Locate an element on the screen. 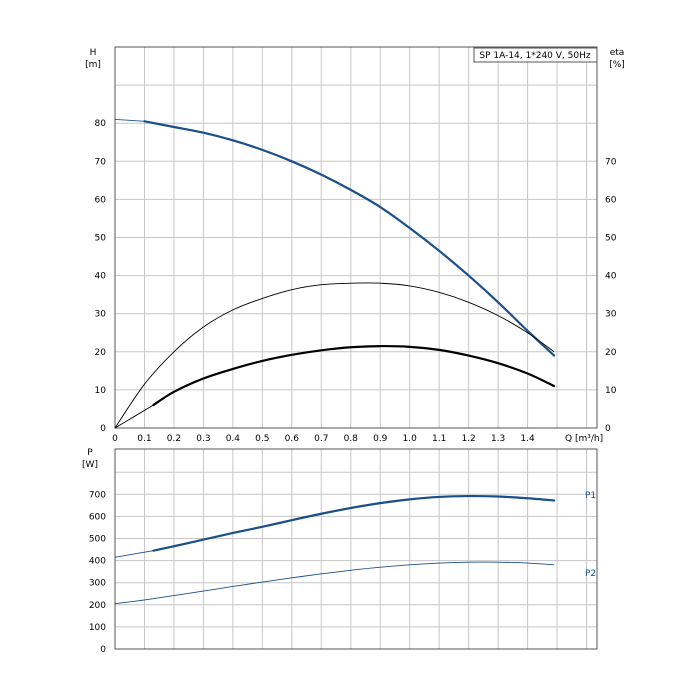 This screenshot has width=700, height=700. power-axis-unit: [W] is located at coordinates (90, 465).